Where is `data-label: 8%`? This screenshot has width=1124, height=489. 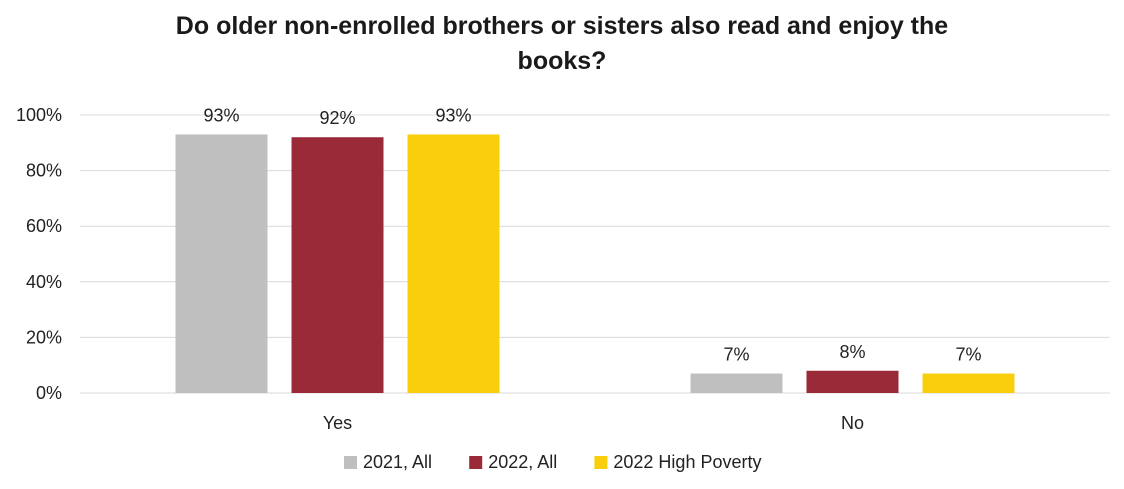 data-label: 8% is located at coordinates (852, 352).